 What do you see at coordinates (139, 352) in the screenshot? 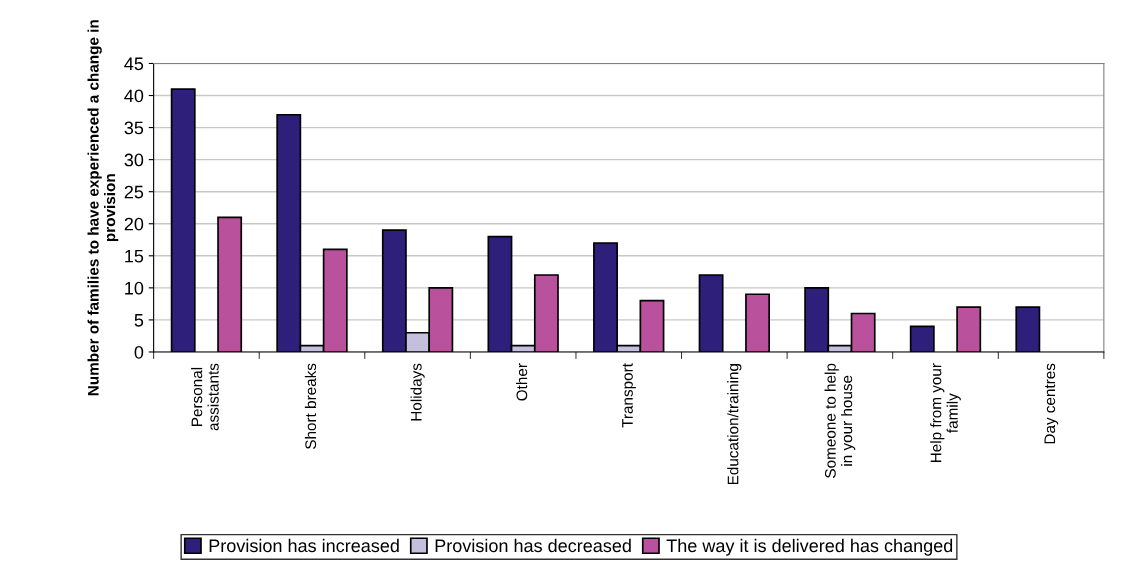
I see `y-tick-label: 0` at bounding box center [139, 352].